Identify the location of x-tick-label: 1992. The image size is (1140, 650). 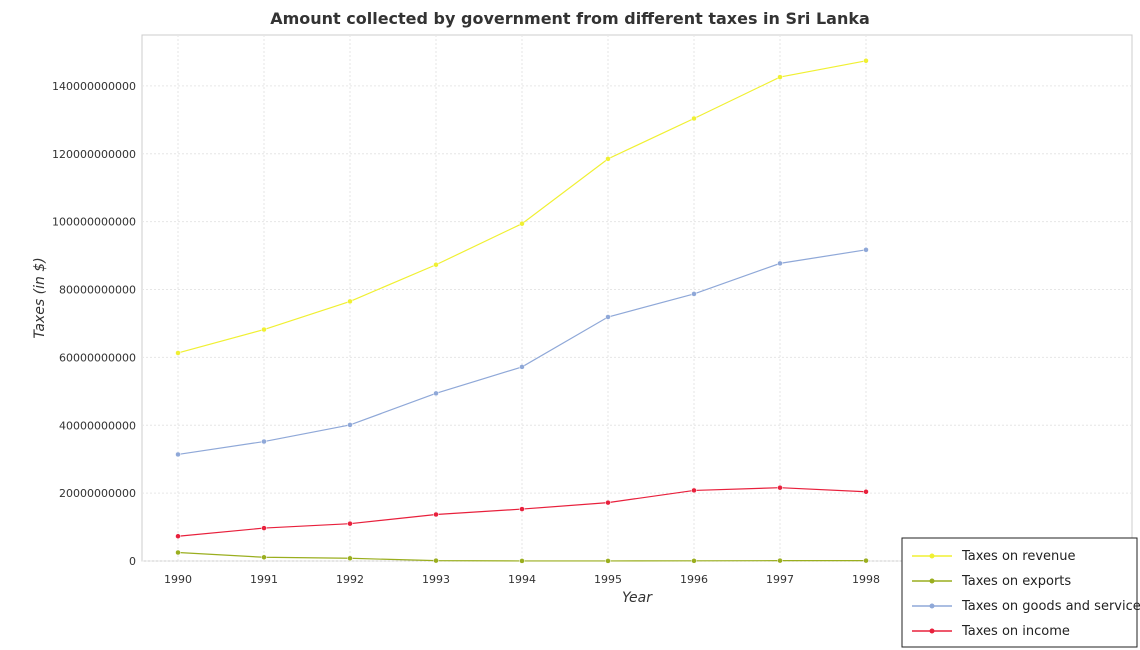
(350, 579).